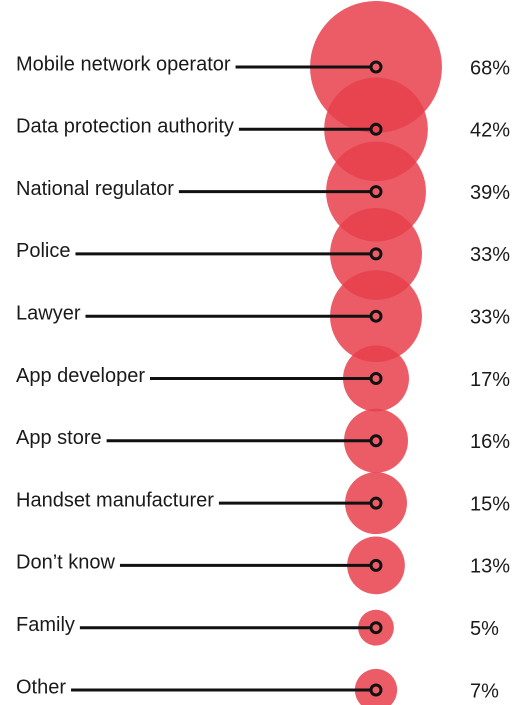  I want to click on value-label: 15%, so click(490, 504).